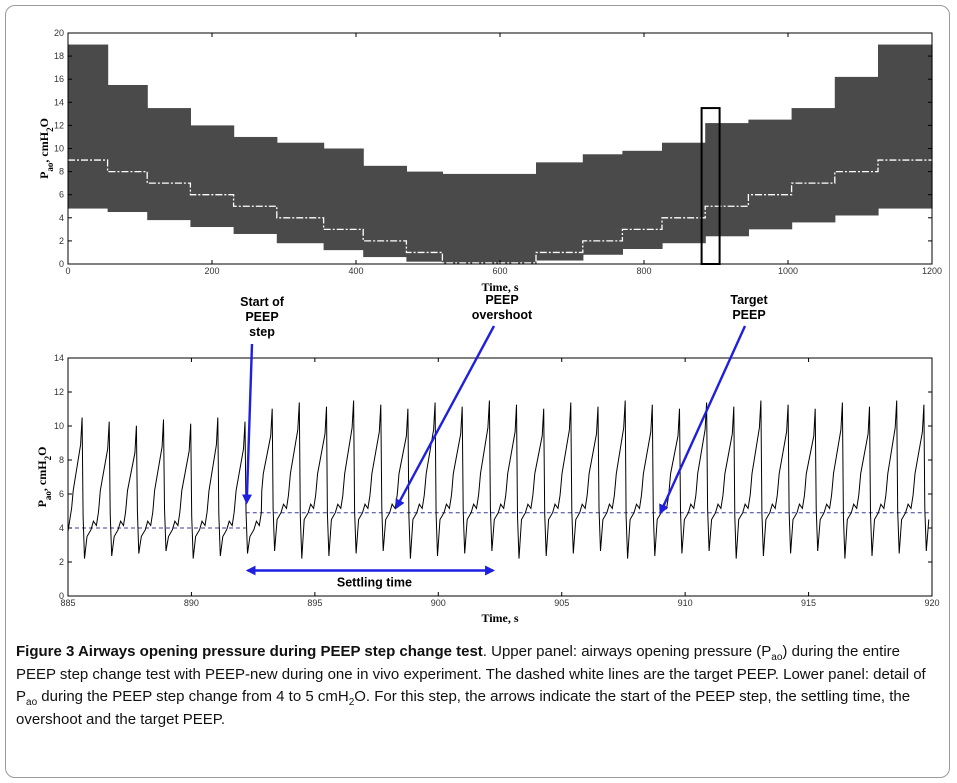  What do you see at coordinates (59, 56) in the screenshot?
I see `y-tick-label: 18` at bounding box center [59, 56].